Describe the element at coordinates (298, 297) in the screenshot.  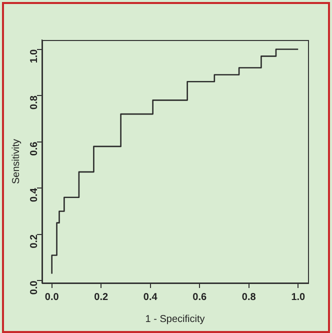
I see `x-tick-label: 1.0` at that location.